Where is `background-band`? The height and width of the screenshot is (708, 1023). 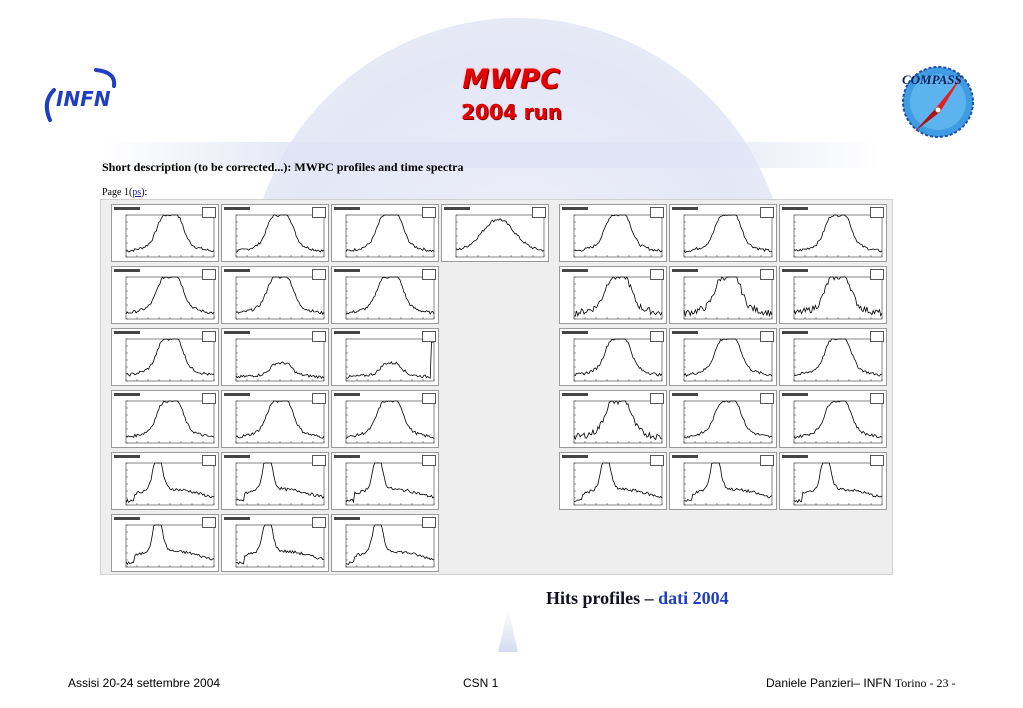
background-band is located at coordinates (490, 155).